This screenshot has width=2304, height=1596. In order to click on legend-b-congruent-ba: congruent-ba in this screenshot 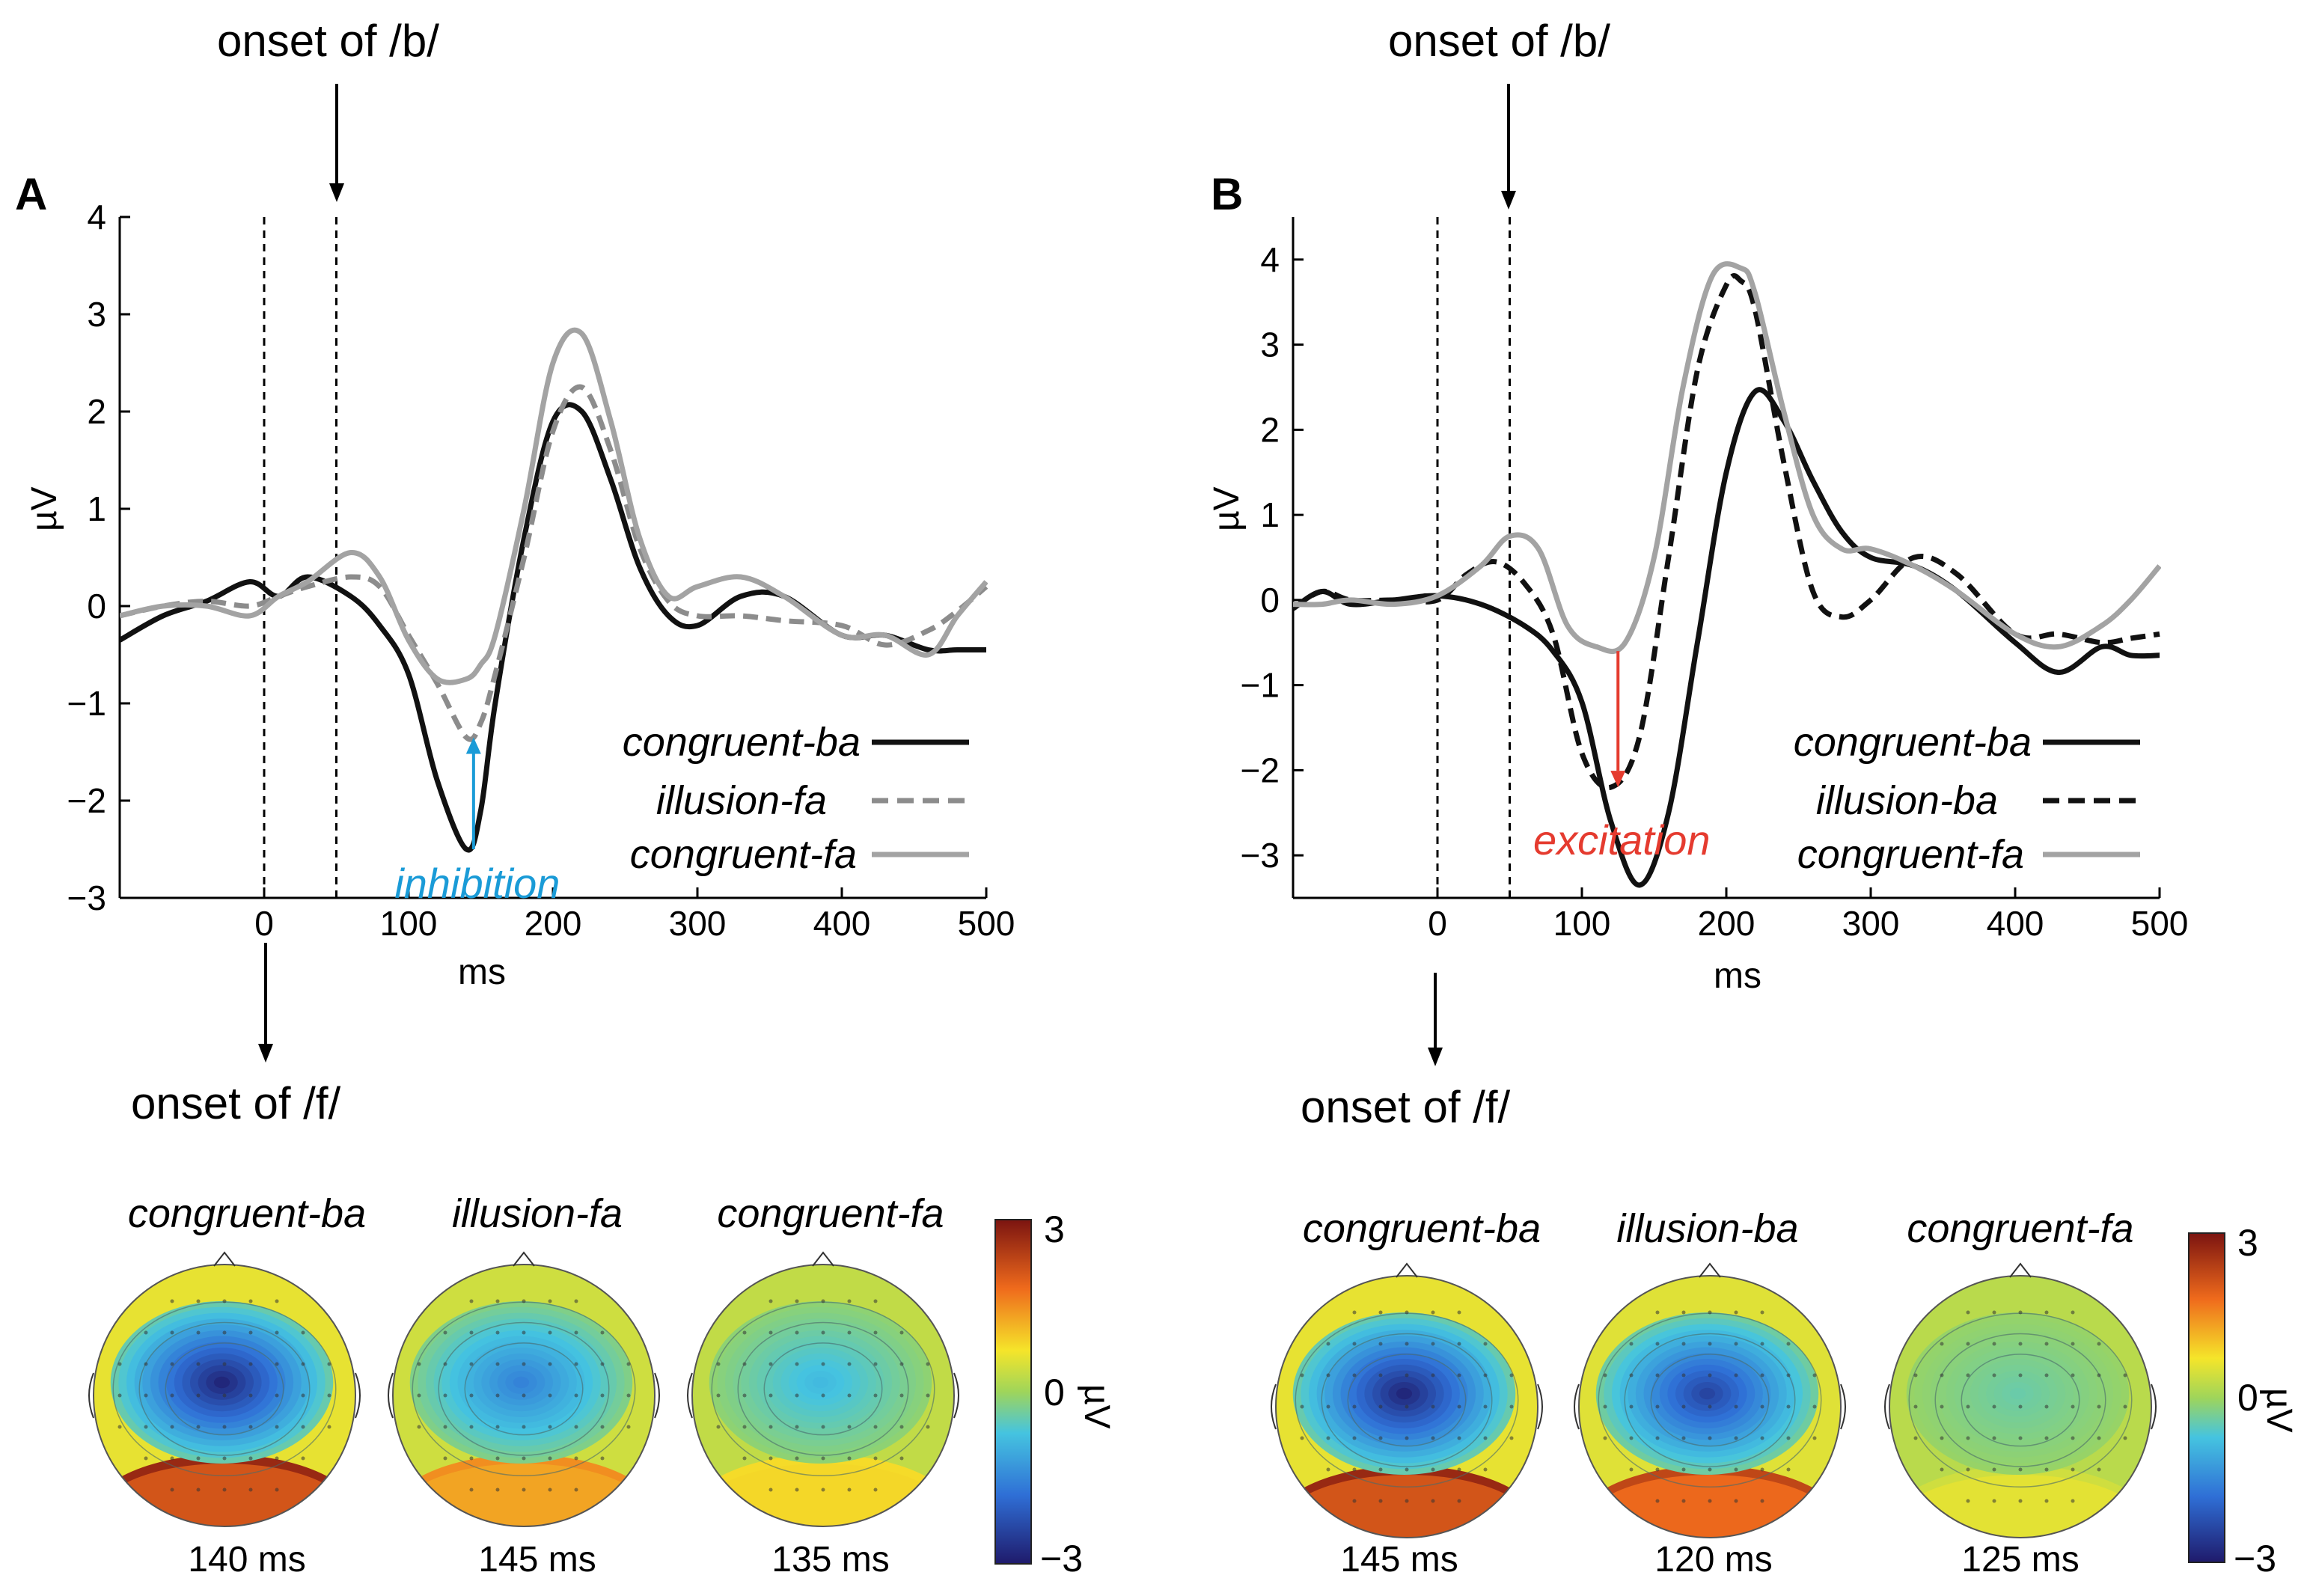, I will do `click(1913, 743)`.